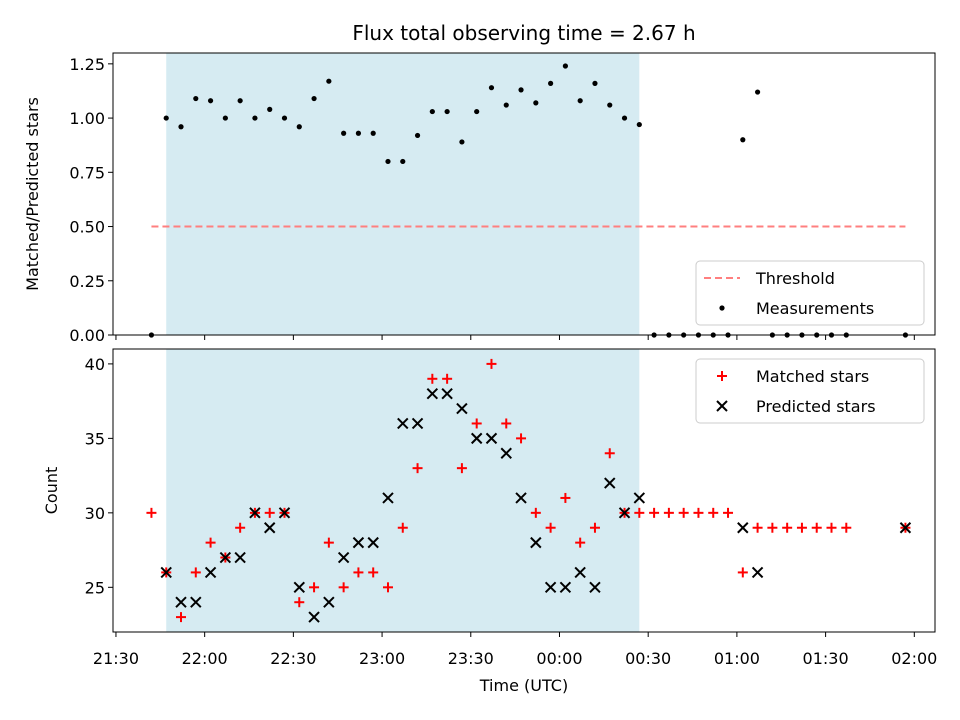 This screenshot has height=720, width=960. Describe the element at coordinates (205, 658) in the screenshot. I see `x-tick-label: 22:00` at that location.